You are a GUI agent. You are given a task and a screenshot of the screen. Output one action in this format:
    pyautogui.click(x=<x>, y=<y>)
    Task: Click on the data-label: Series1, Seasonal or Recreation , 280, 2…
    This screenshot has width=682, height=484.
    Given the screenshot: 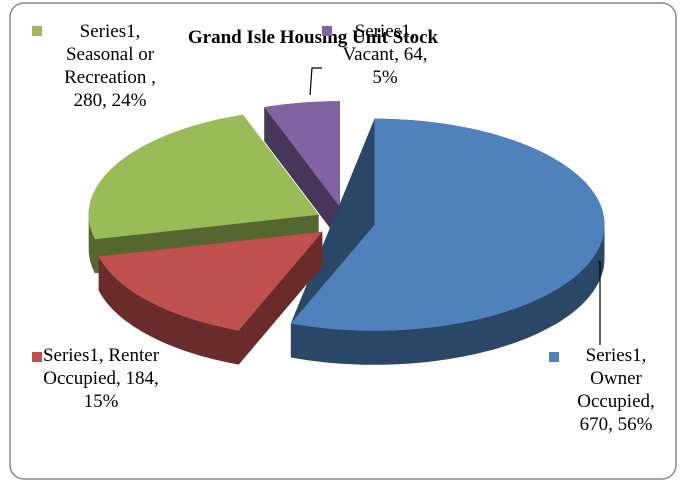 What is the action you would take?
    pyautogui.click(x=110, y=66)
    